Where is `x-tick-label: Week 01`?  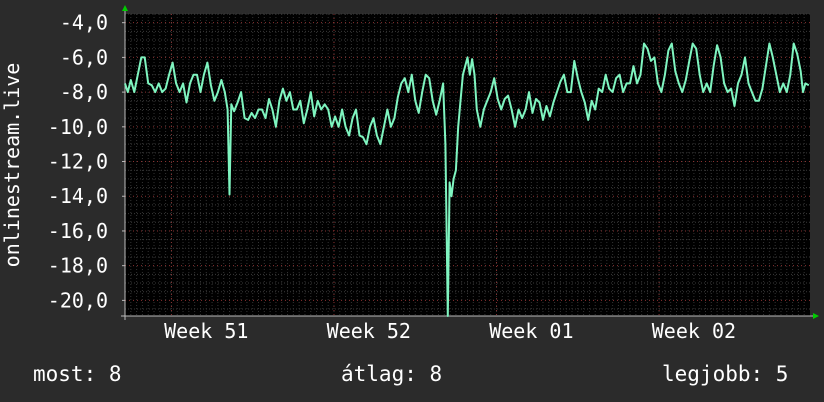 x-tick-label: Week 01 is located at coordinates (531, 331).